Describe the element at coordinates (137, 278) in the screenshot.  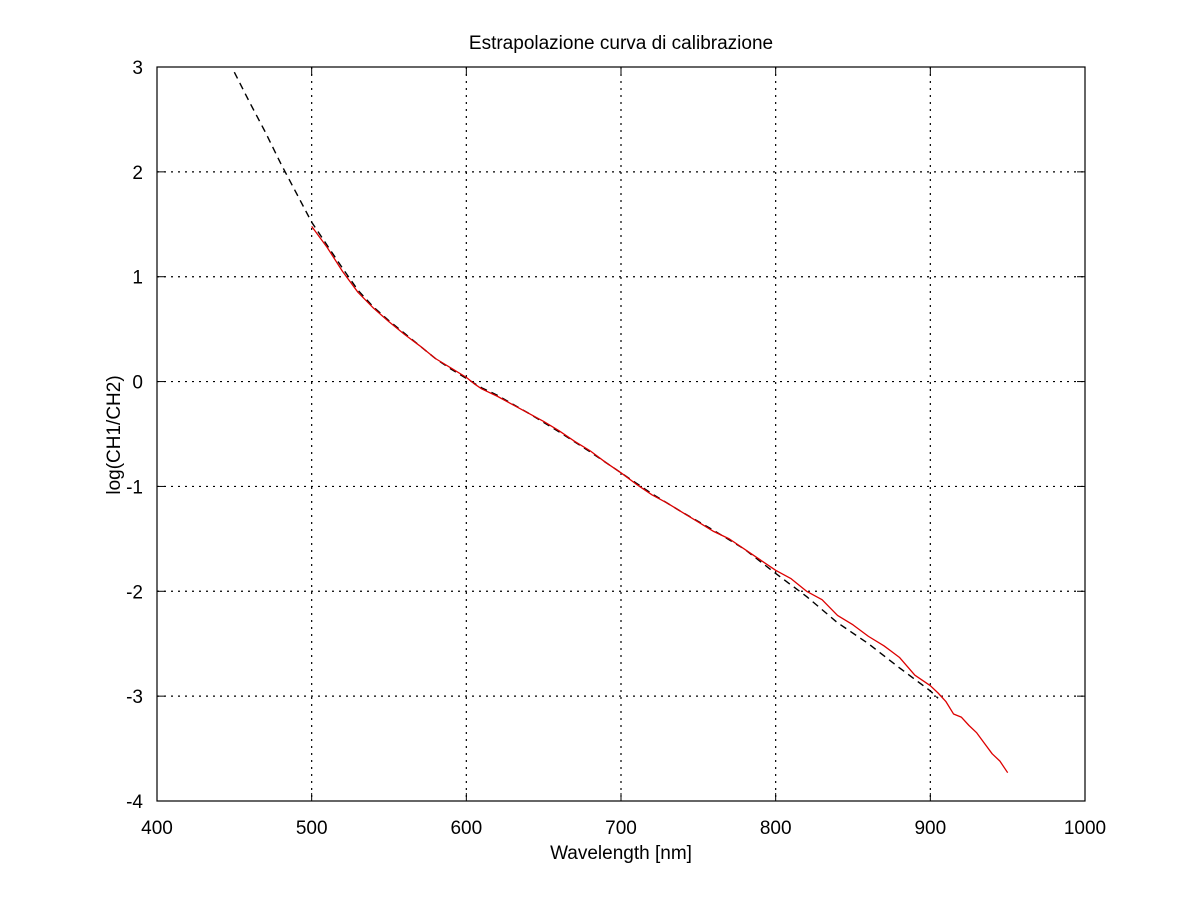
I see `y-tick-label: 1` at that location.